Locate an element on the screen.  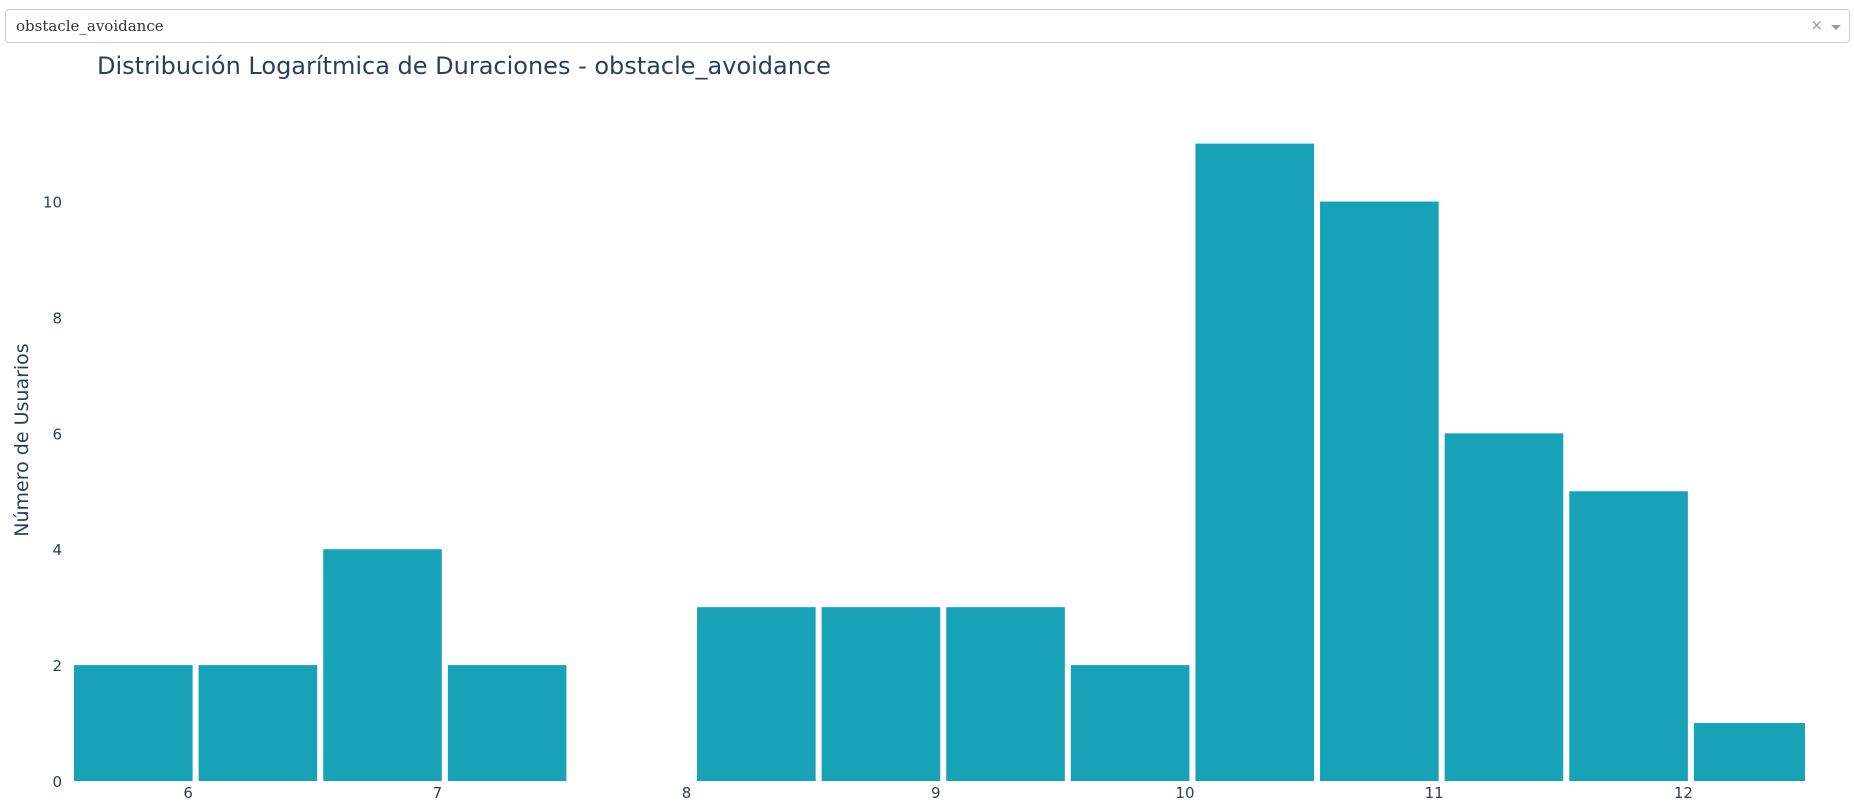
x-tick-label: 12 is located at coordinates (1683, 793).